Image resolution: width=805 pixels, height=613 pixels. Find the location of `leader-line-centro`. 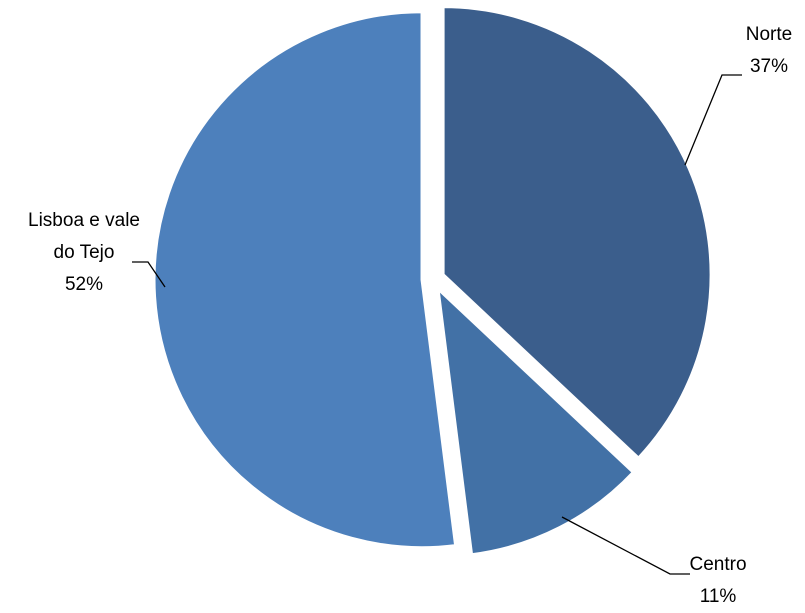

leader-line-centro is located at coordinates (625, 545).